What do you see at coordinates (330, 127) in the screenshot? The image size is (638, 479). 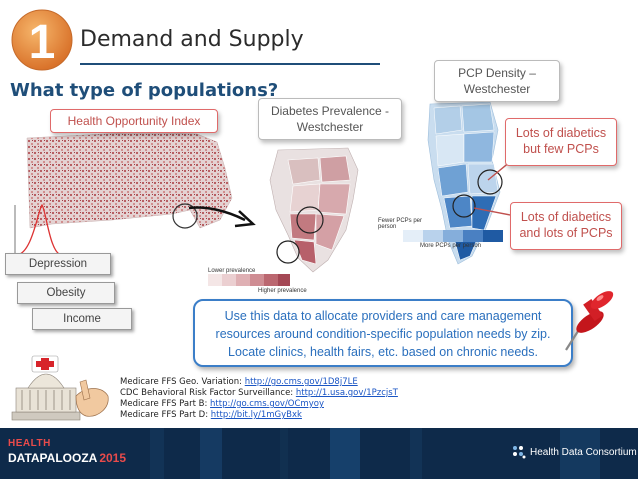 I see `diabetes-callout-line-2: Westchester` at bounding box center [330, 127].